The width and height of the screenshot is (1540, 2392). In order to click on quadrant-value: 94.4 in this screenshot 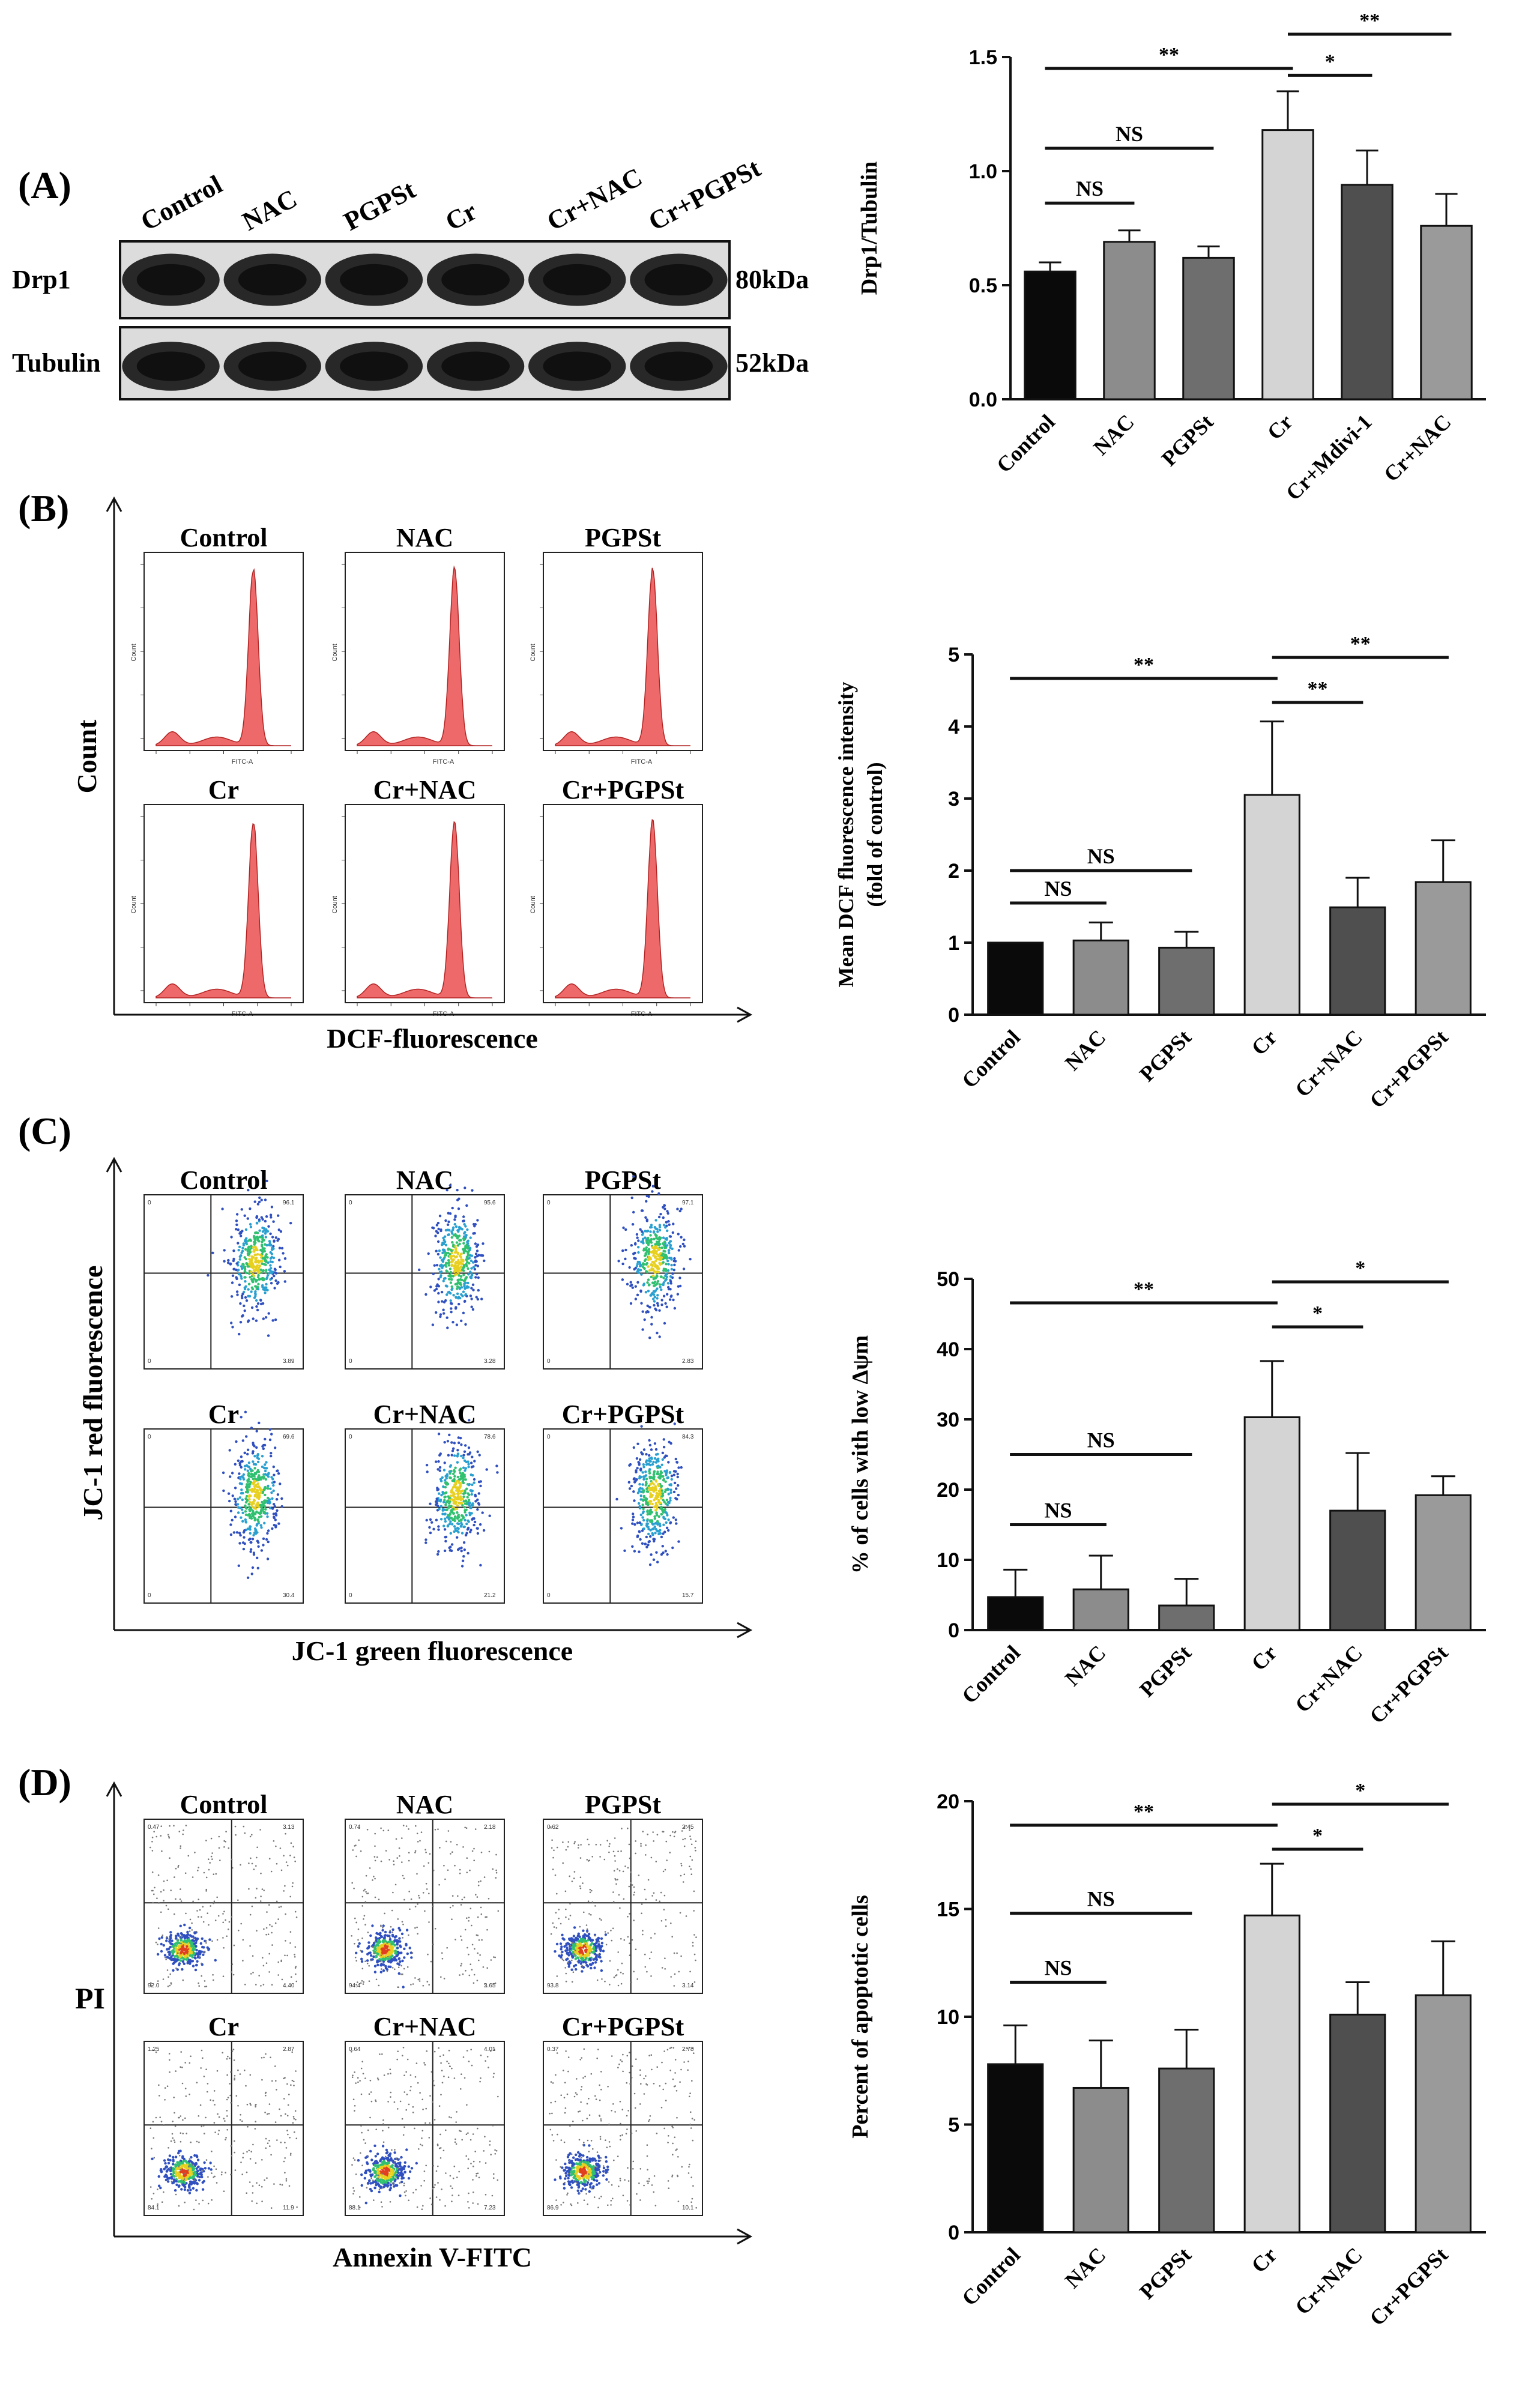, I will do `click(355, 1986)`.